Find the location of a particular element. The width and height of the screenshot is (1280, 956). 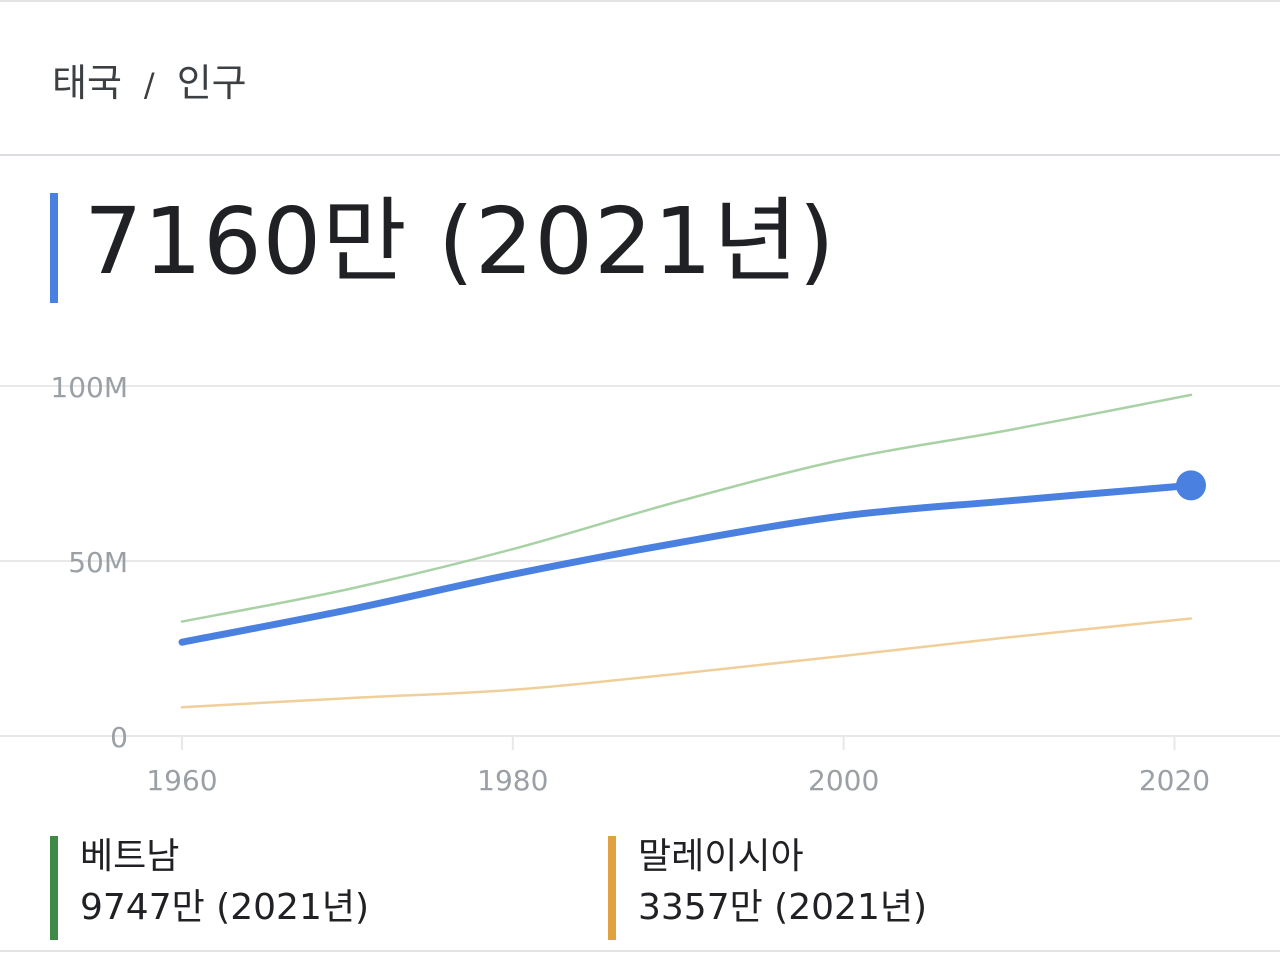

y-axis-ticks: 0 50M 100M is located at coordinates (89, 562).